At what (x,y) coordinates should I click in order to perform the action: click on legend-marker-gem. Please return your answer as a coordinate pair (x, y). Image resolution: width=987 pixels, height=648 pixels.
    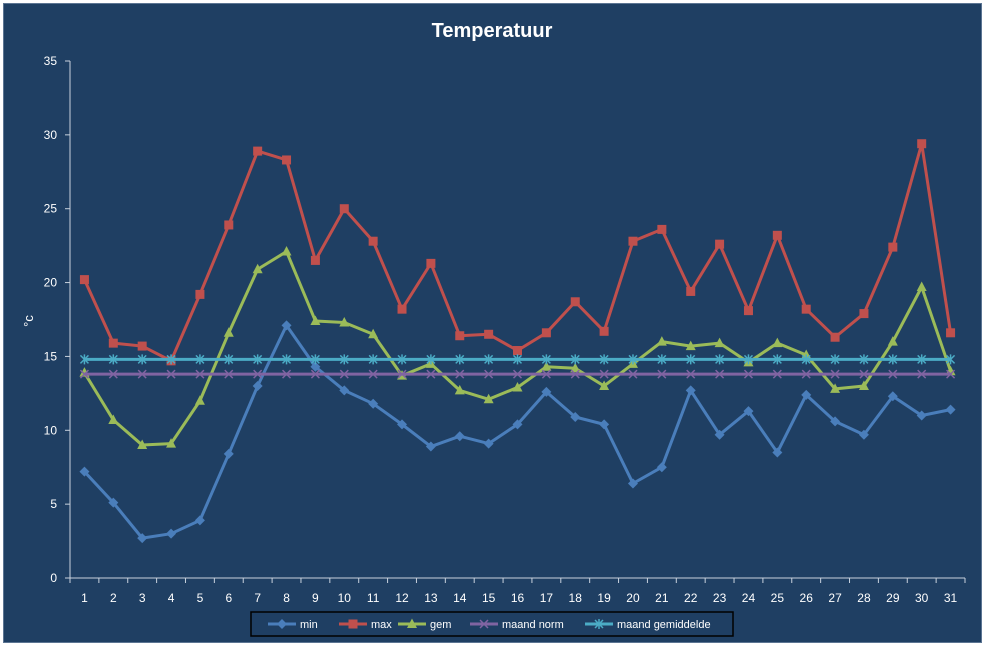
    Looking at the image, I should click on (412, 623).